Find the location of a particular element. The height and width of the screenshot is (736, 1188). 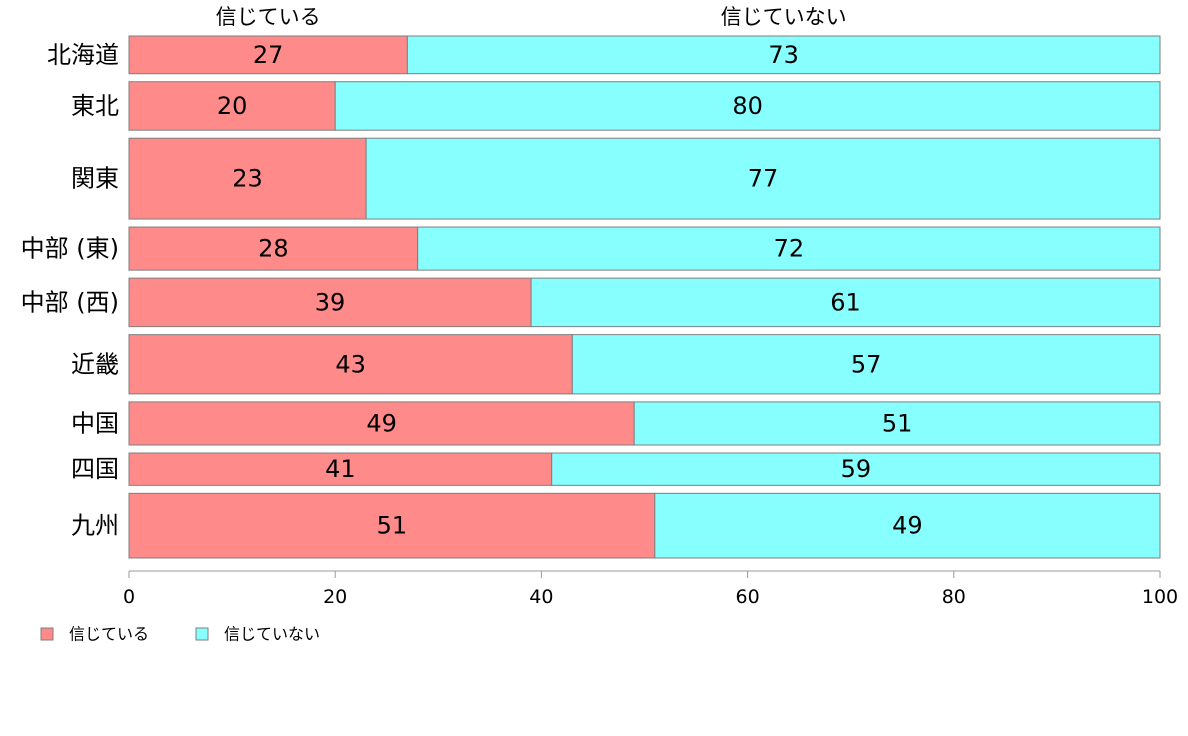

bar-value-label: 73 is located at coordinates (783, 55).